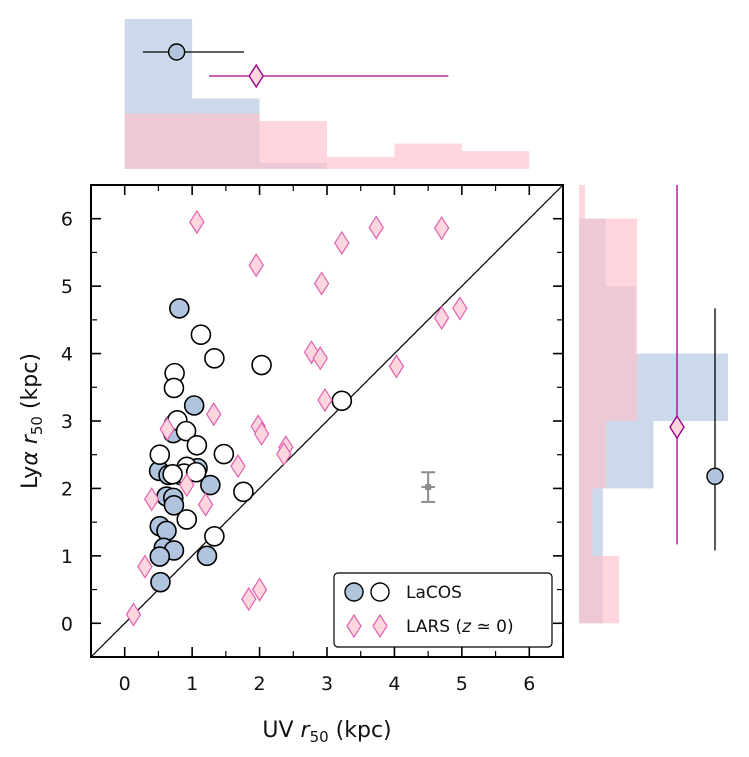 This screenshot has height=757, width=749. I want to click on y-tick-label: 5, so click(67, 287).